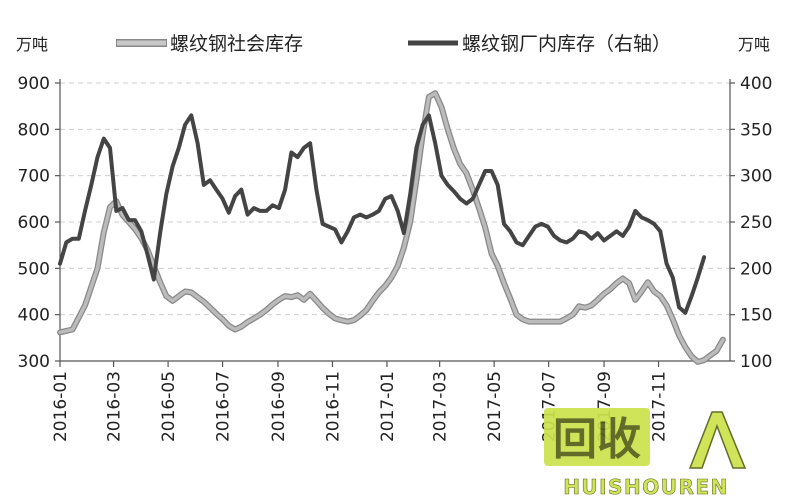  Describe the element at coordinates (34, 130) in the screenshot. I see `y-left-tick-label: 800` at that location.